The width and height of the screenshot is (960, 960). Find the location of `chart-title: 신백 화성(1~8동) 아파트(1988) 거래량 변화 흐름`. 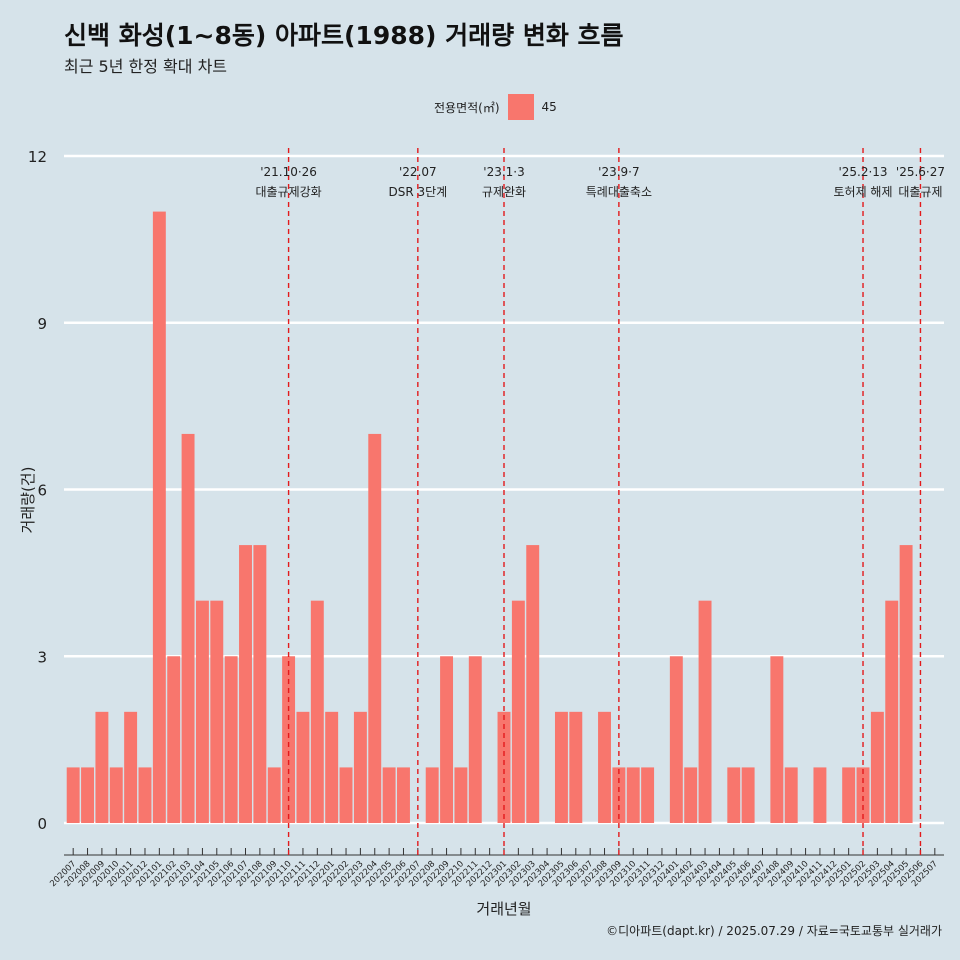

chart-title: 신백 화성(1~8동) 아파트(1988) 거래량 변화 흐름 is located at coordinates (344, 35).